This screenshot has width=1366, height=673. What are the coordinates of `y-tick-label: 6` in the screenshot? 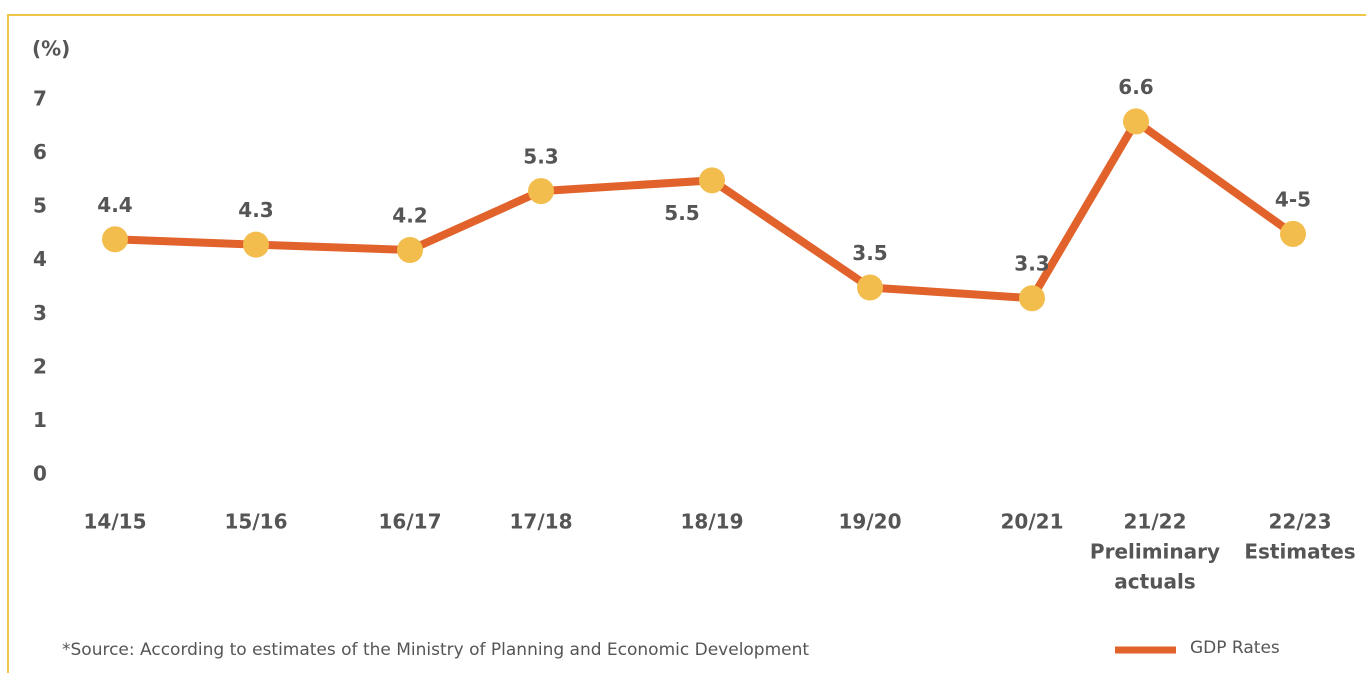 It's located at (40, 152).